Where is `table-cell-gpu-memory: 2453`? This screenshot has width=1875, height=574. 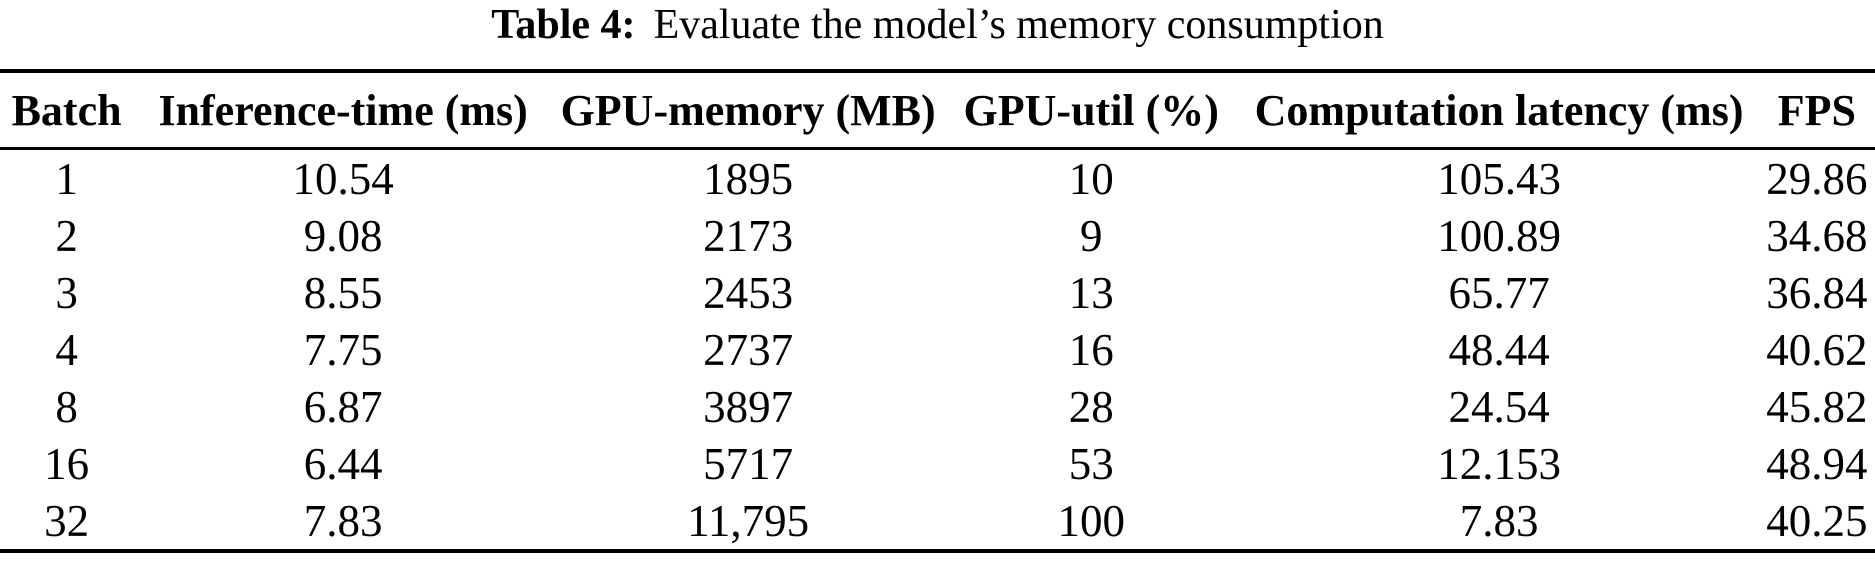 table-cell-gpu-memory: 2453 is located at coordinates (748, 292).